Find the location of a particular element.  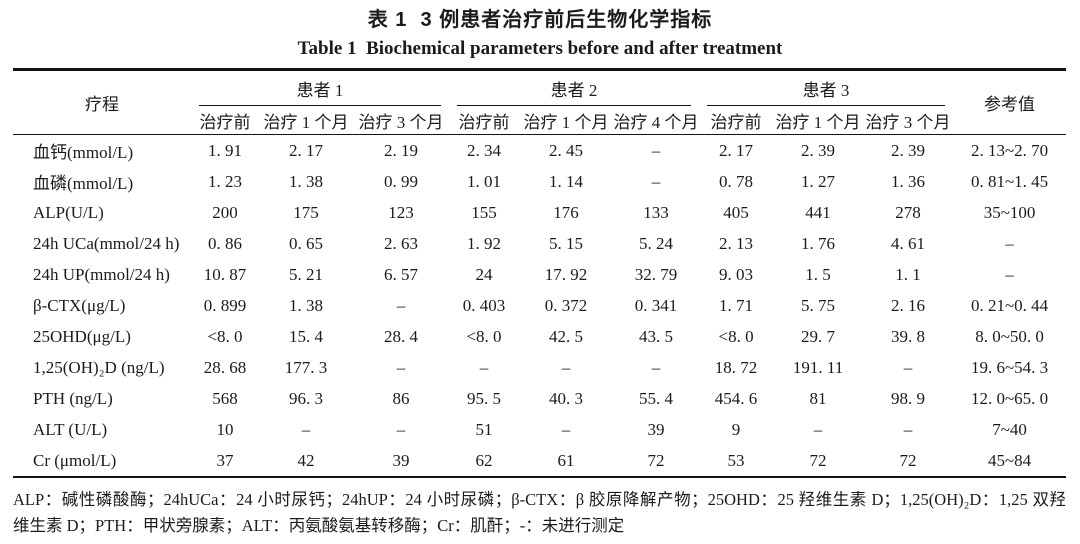

cell-value: 454. 6 is located at coordinates (736, 398).